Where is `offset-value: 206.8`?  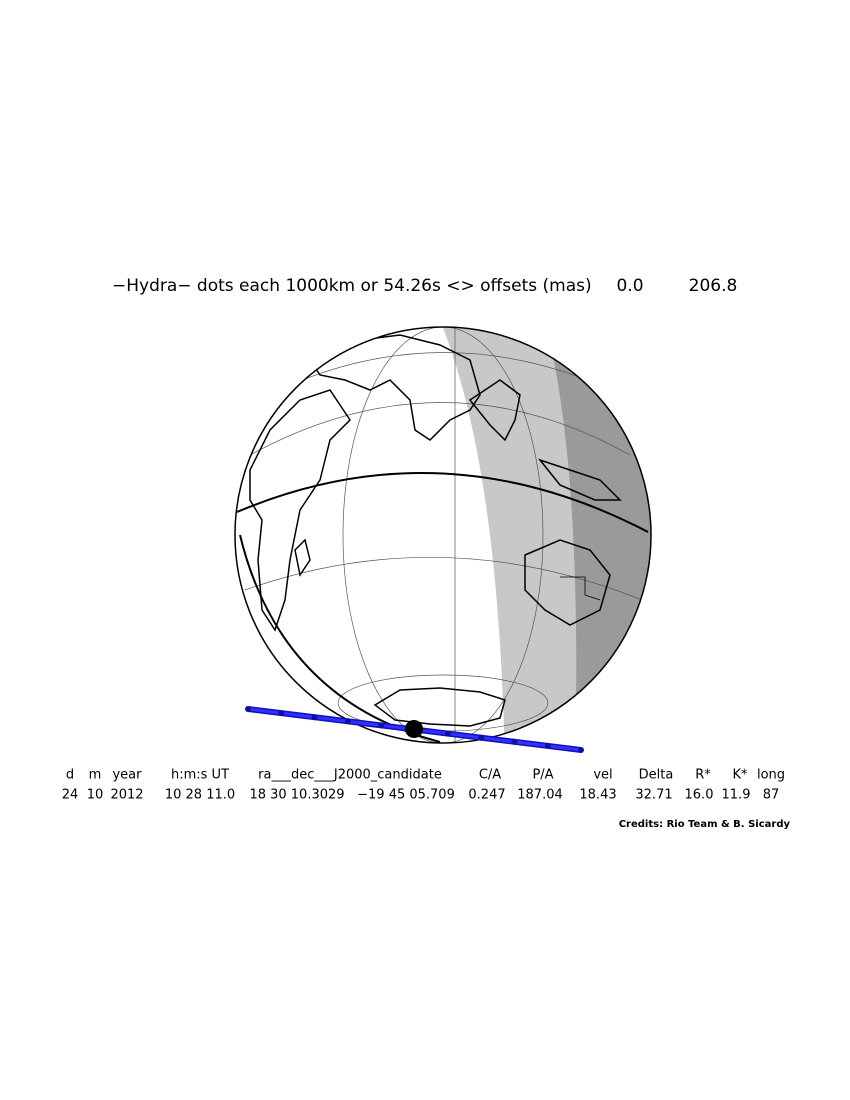
offset-value: 206.8 is located at coordinates (713, 286).